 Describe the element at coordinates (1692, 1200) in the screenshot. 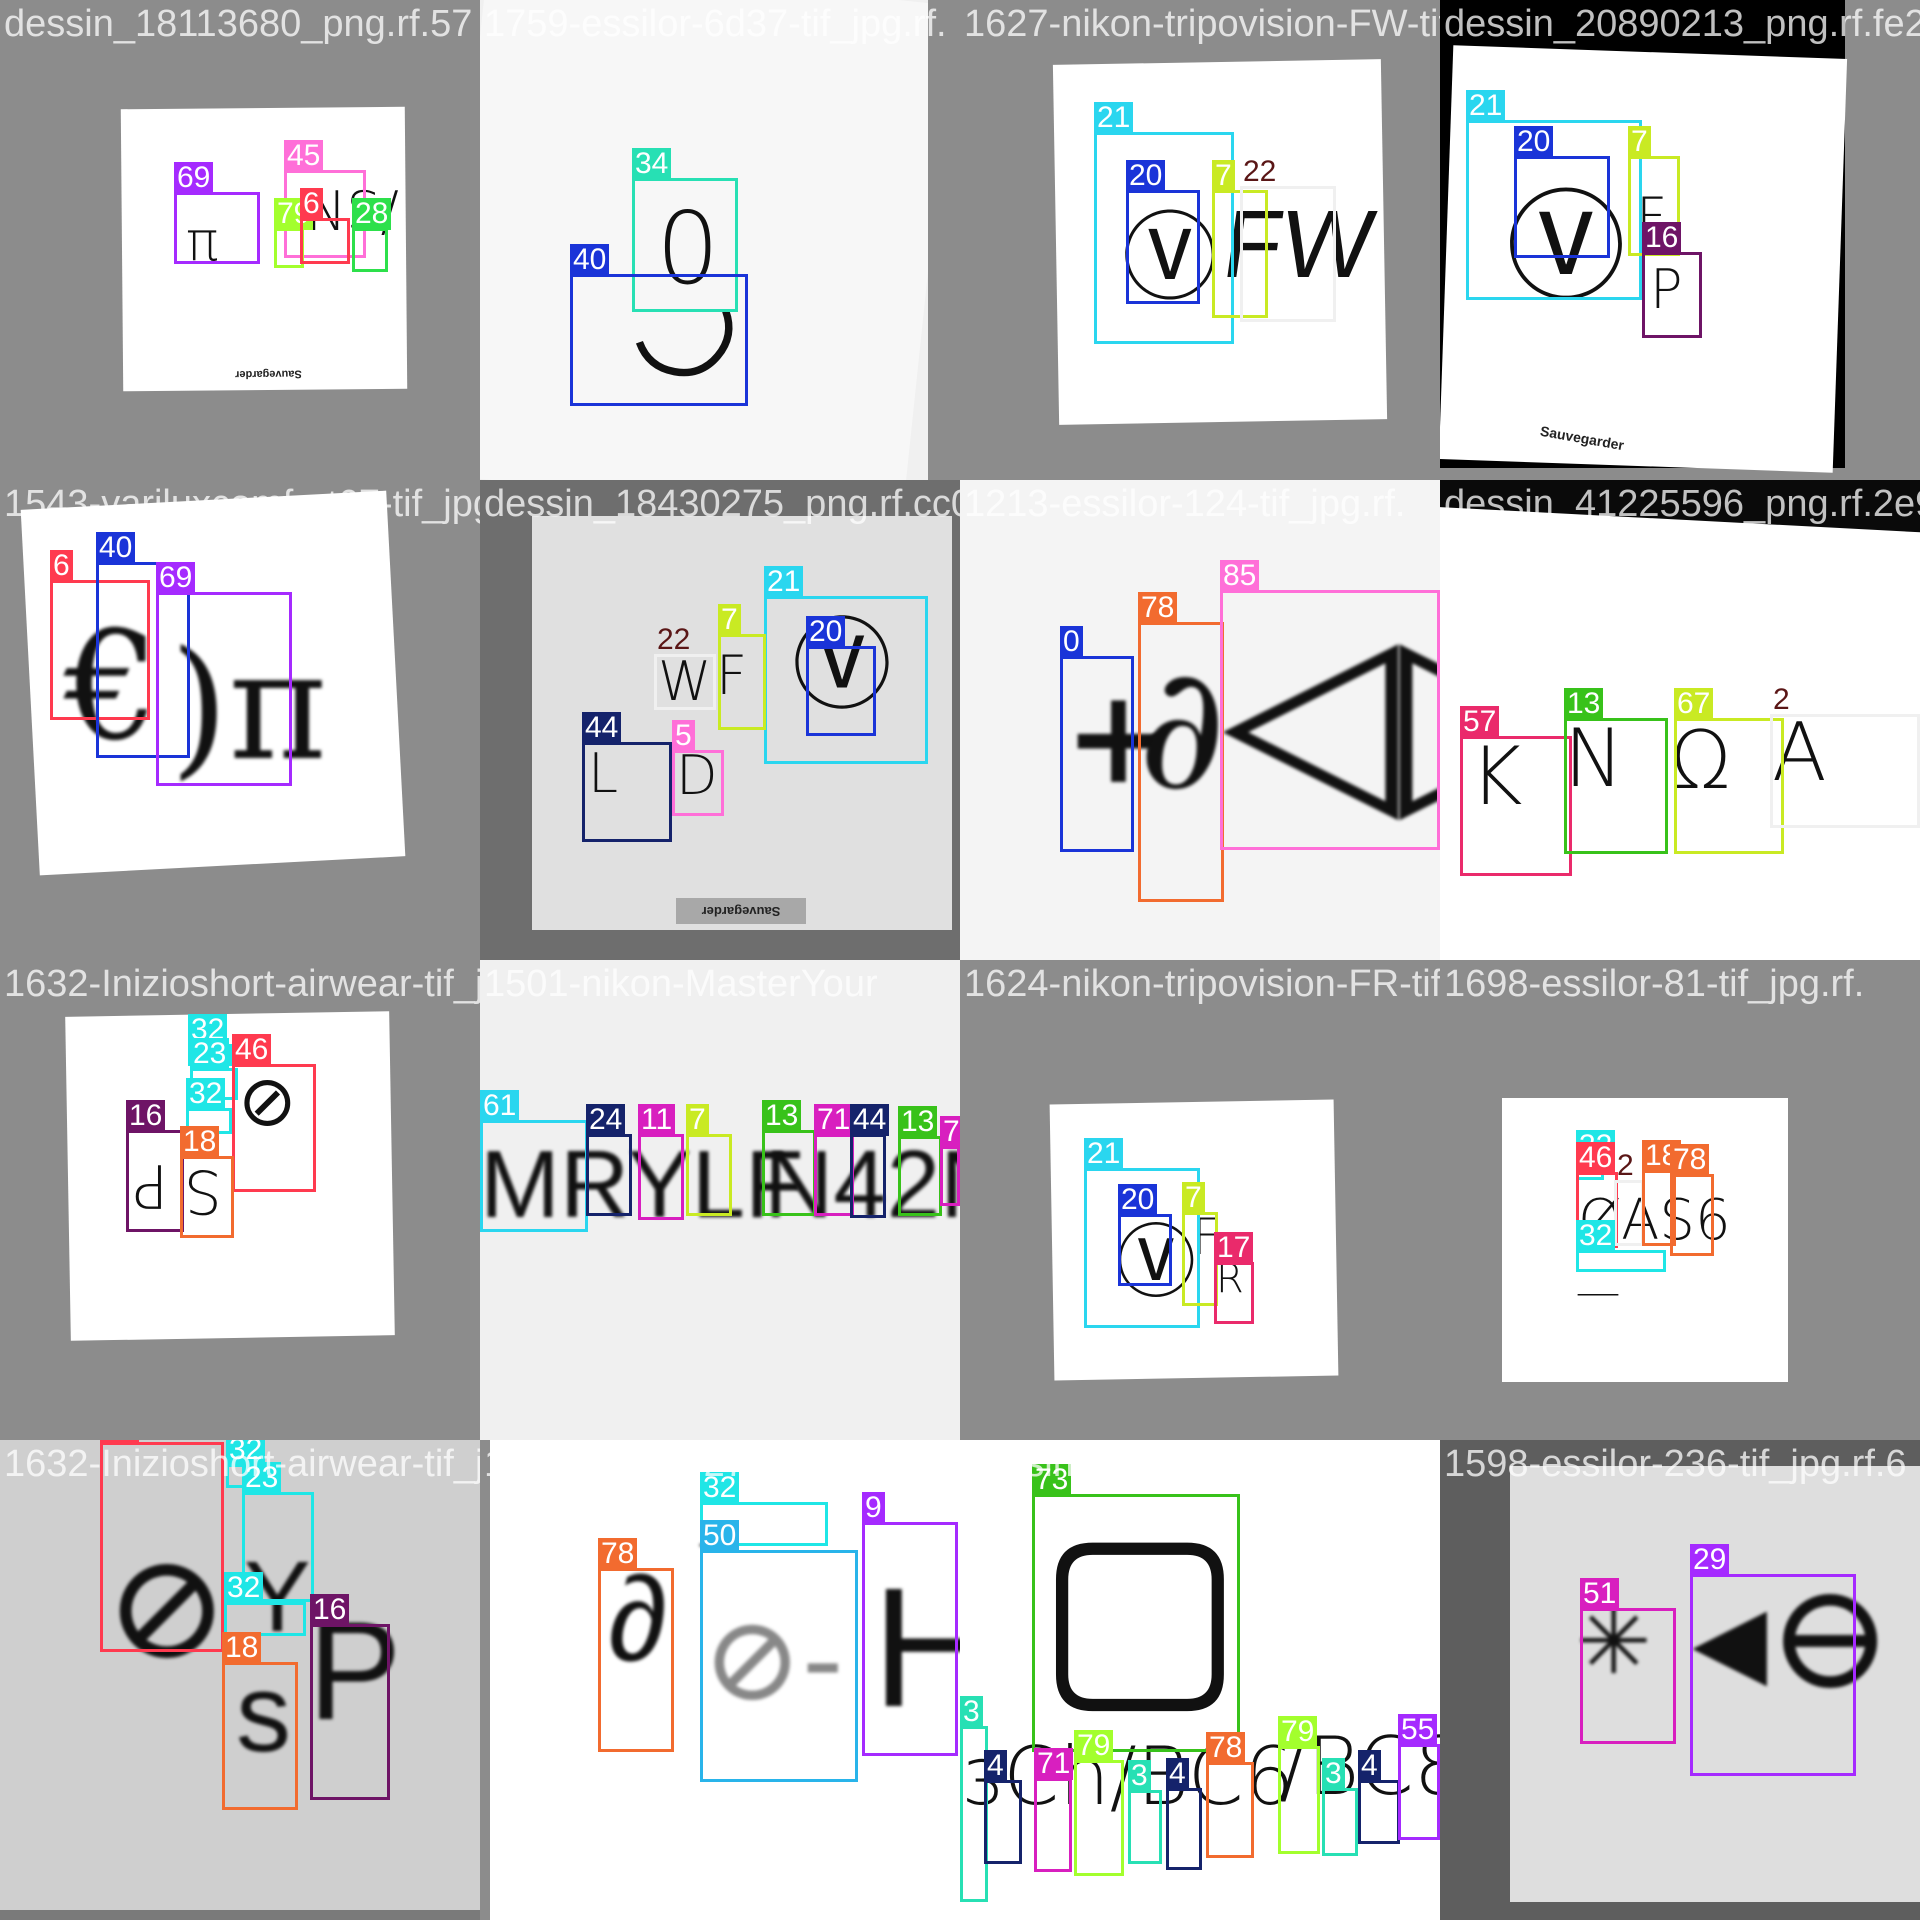

I see `bounding-box: 78` at that location.